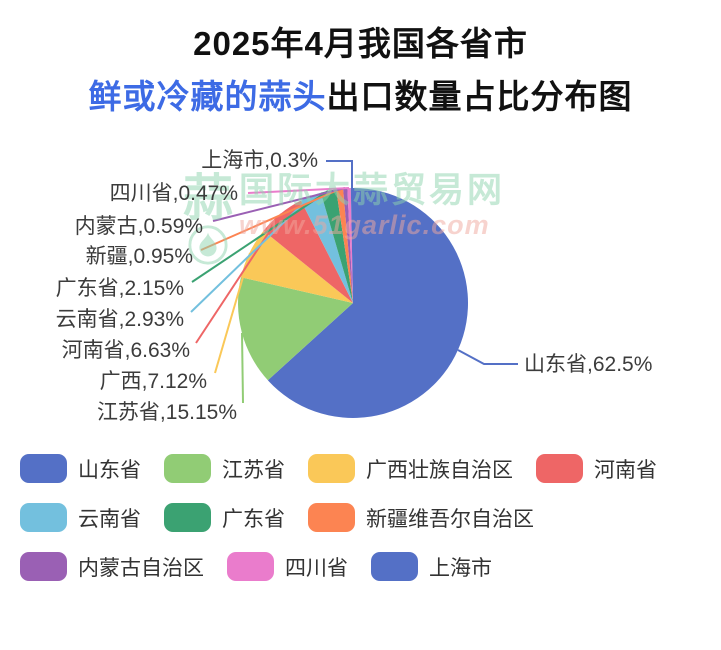  Describe the element at coordinates (242, 368) in the screenshot. I see `pie-leader-line-jiangsu` at that location.